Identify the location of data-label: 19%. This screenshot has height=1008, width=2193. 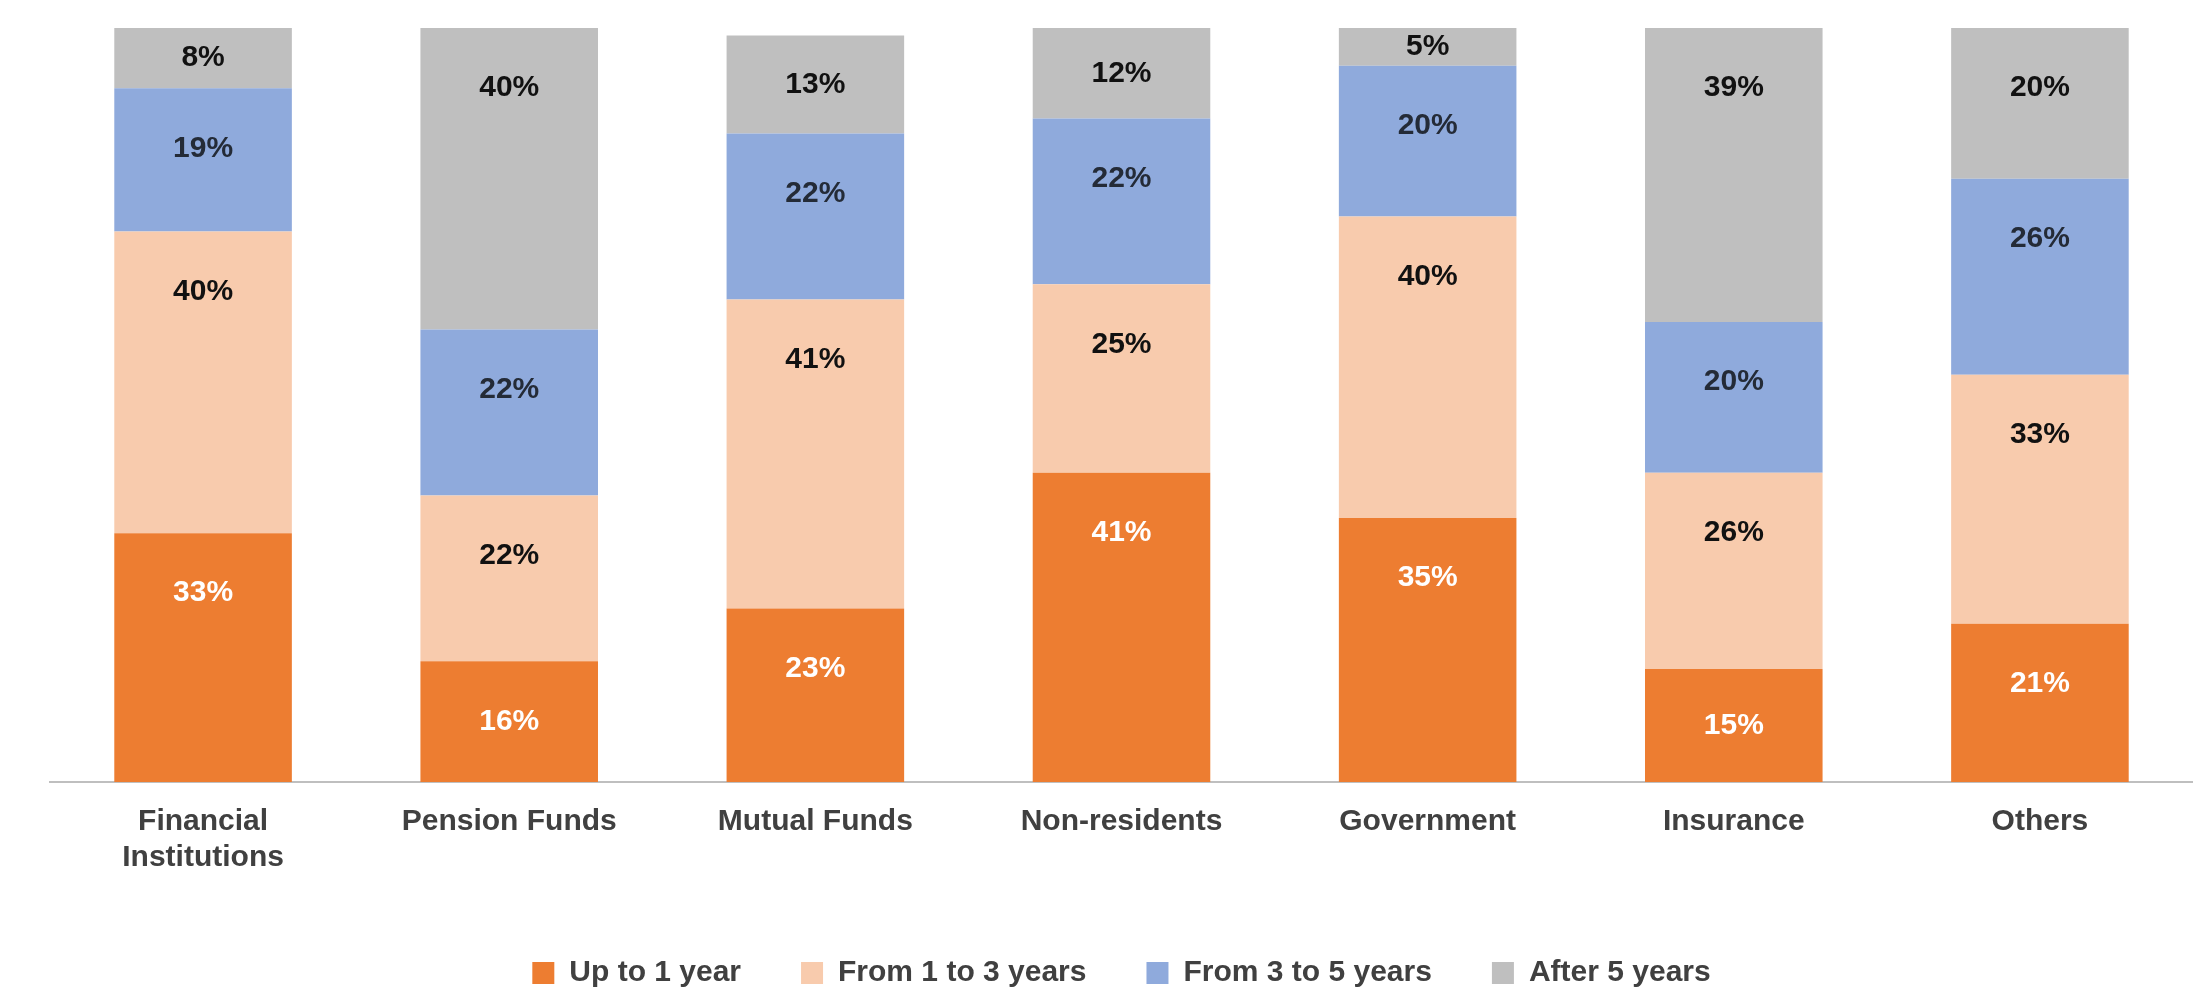
(203, 146).